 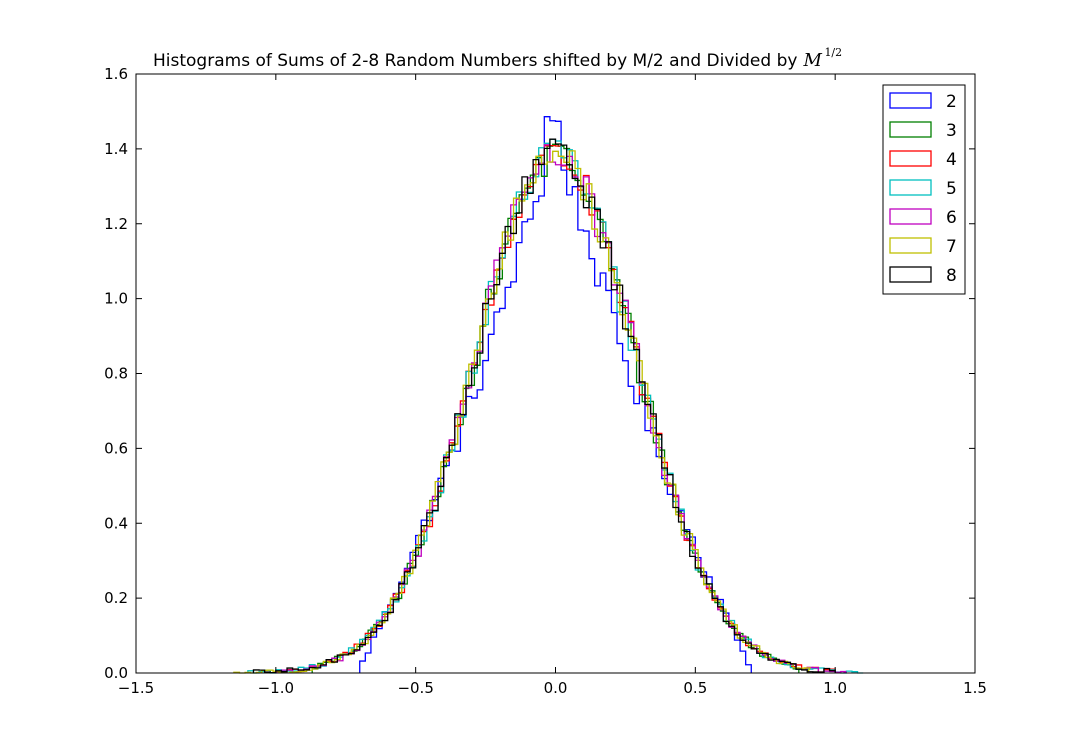 I want to click on legend-label-7: 7, so click(x=951, y=247).